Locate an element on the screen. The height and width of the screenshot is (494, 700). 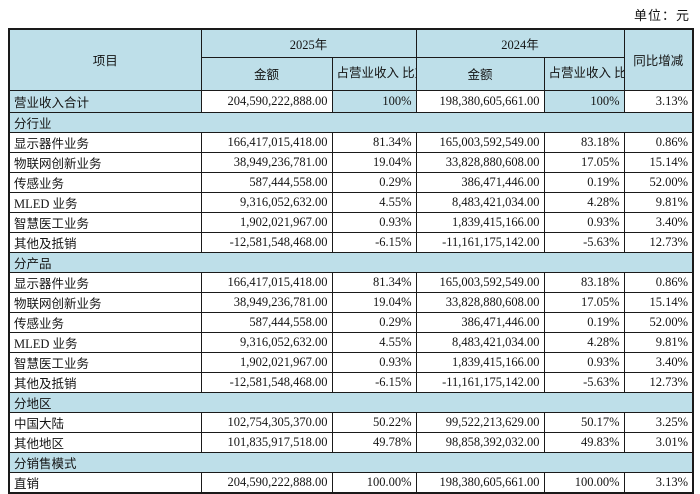
header-row-years: 项目 2025年 2024年 同比增减 is located at coordinates (351, 59).